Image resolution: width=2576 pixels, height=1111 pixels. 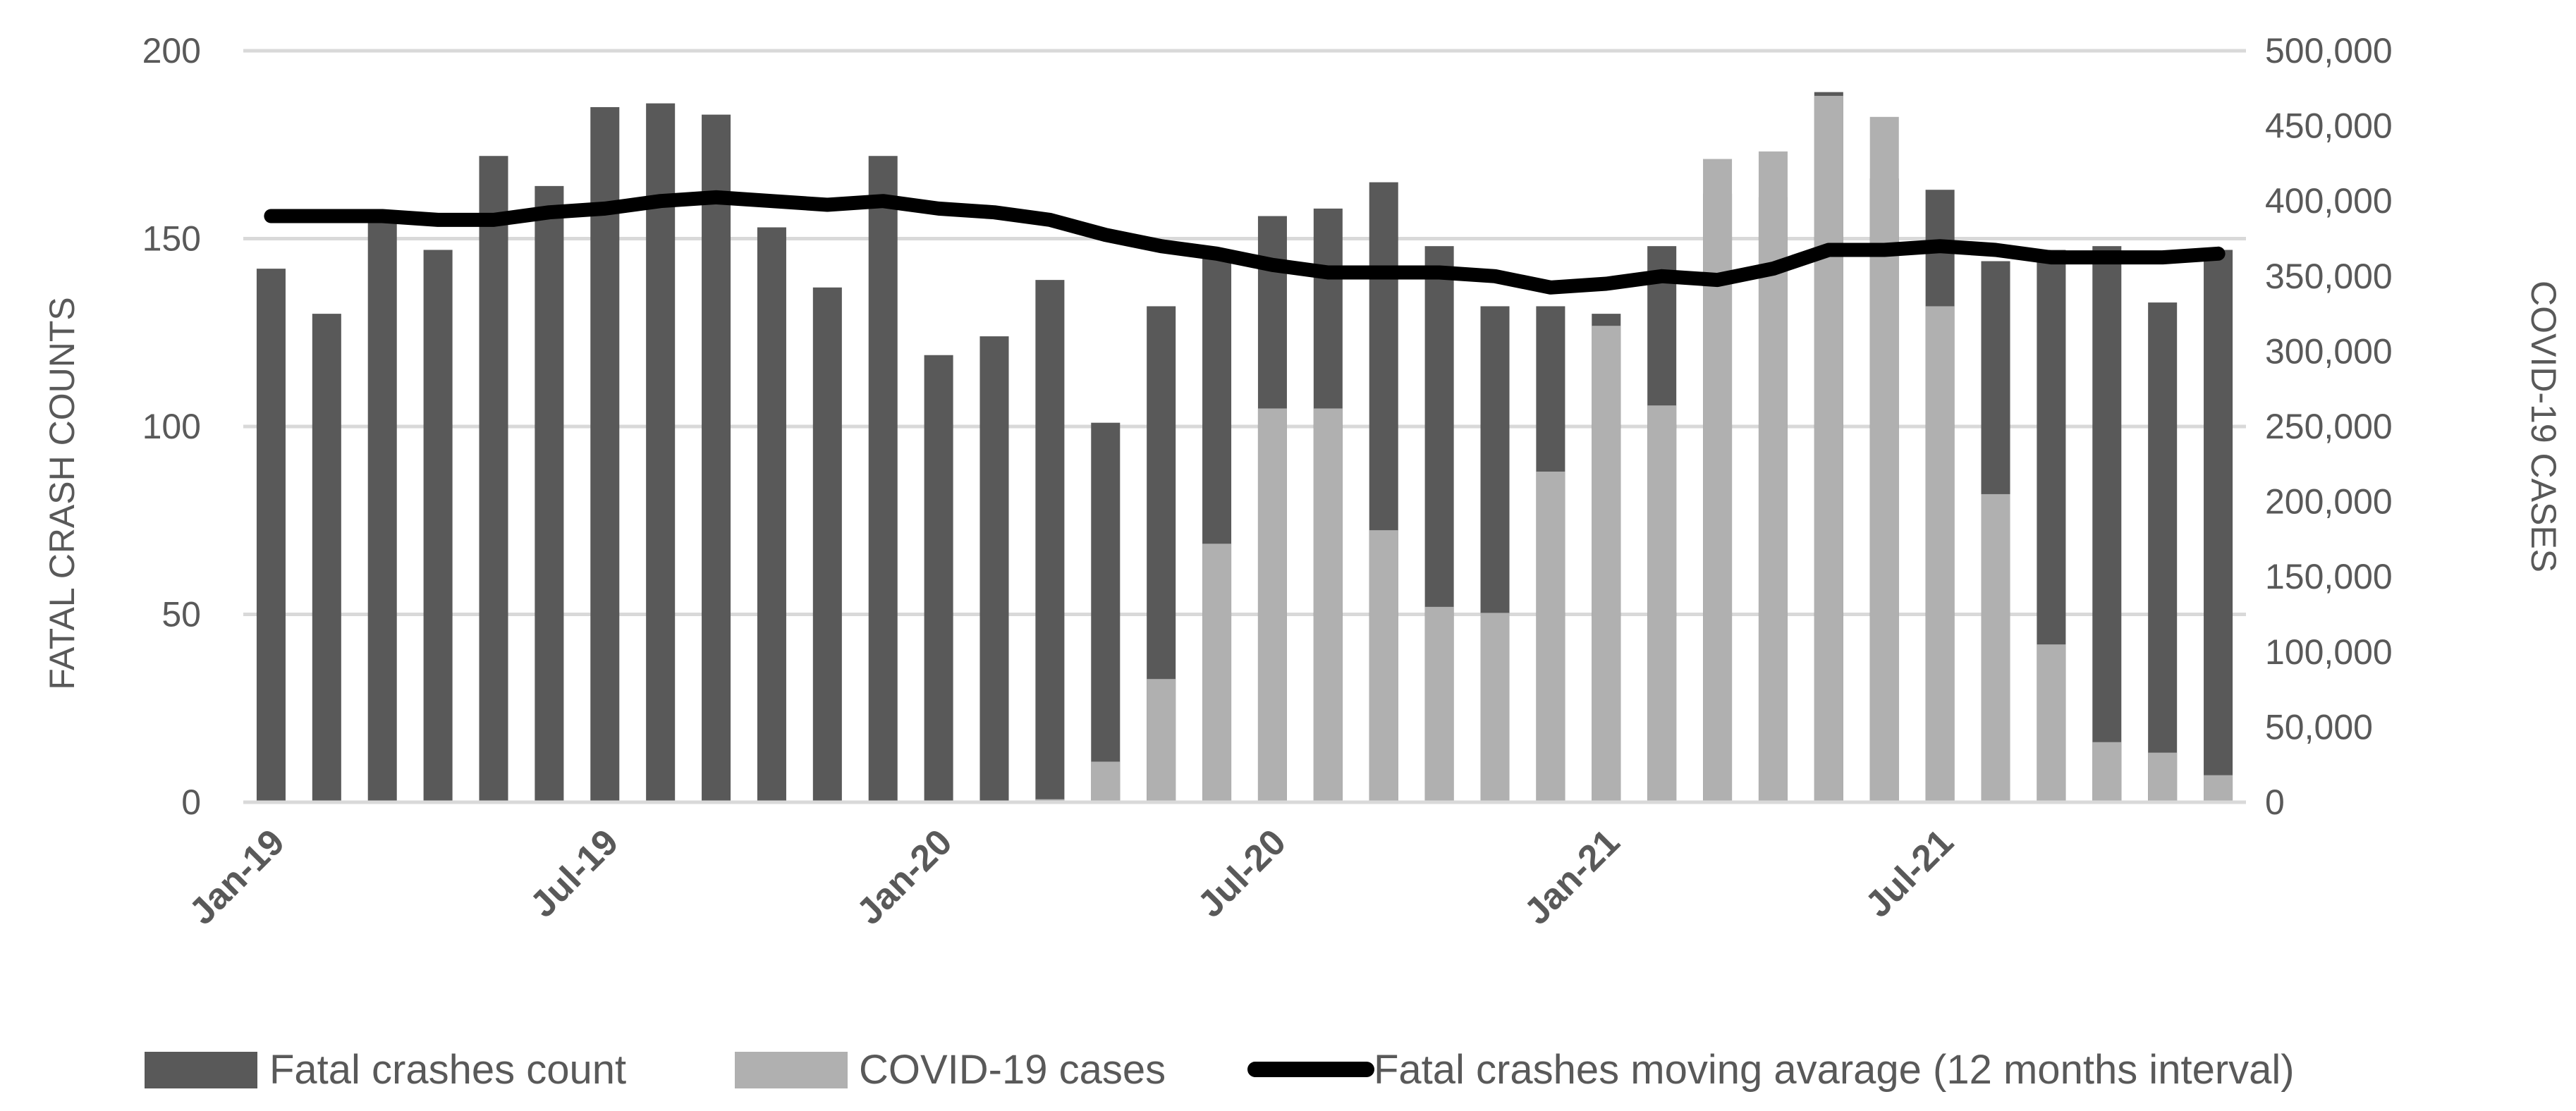 I want to click on y2-tick-label: 200,000, so click(x=2329, y=502).